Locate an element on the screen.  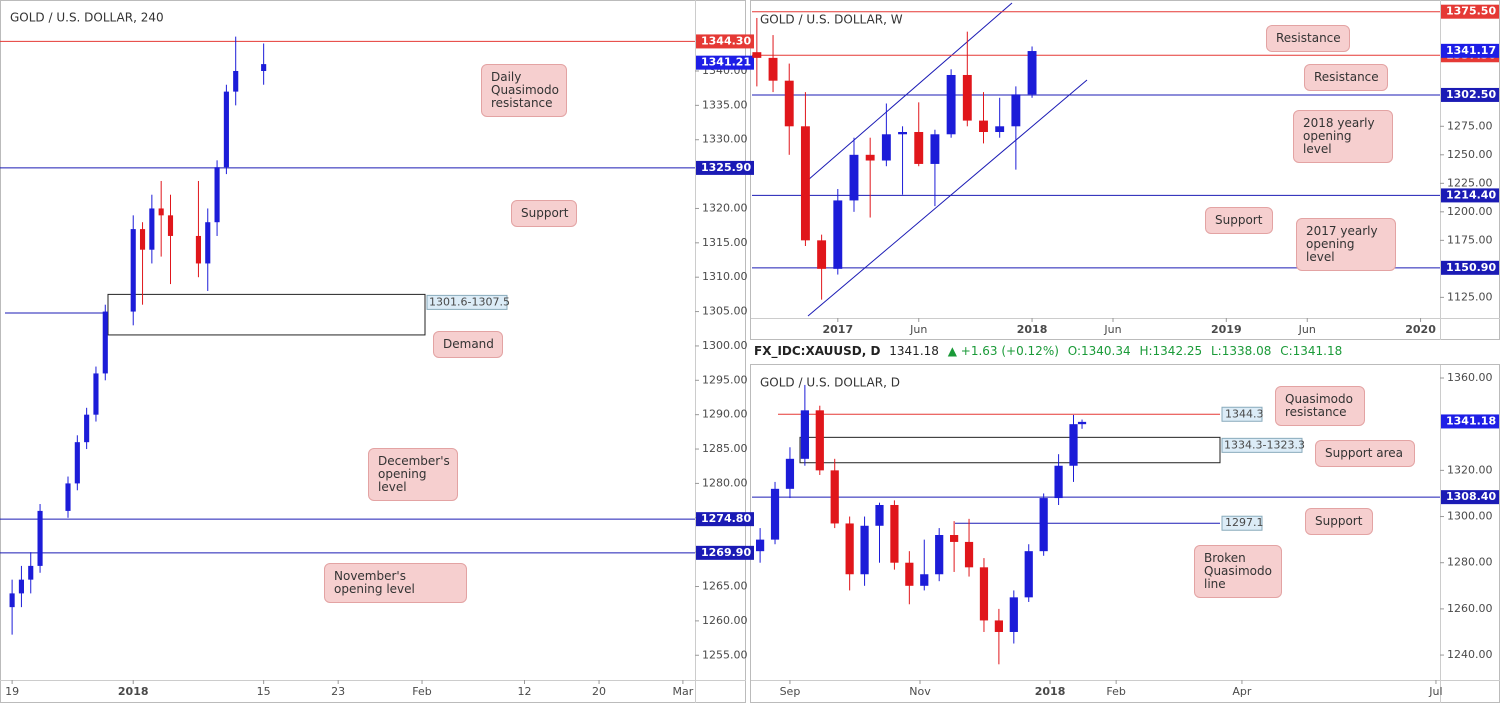
level-label: 1344.3 is located at coordinates (1244, 413).